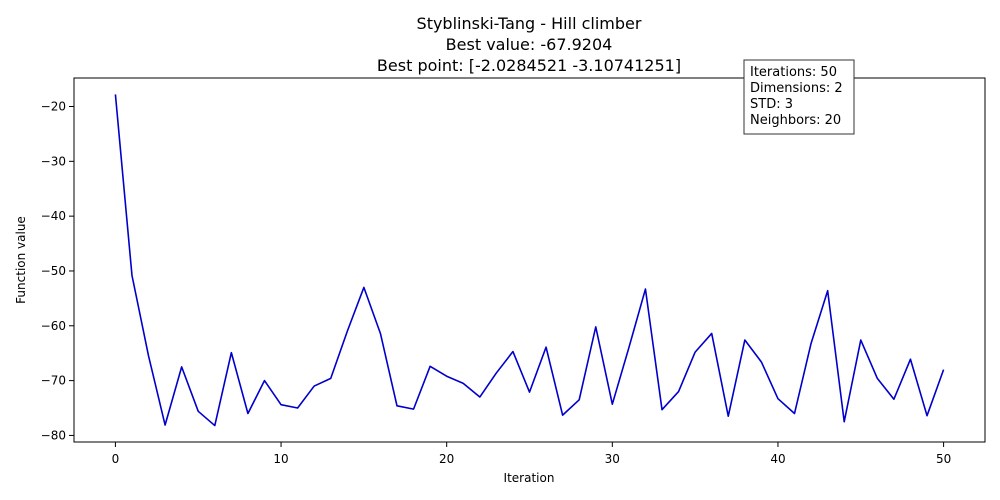 Image resolution: width=1000 pixels, height=500 pixels. I want to click on y-tick-label: −30, so click(53, 161).